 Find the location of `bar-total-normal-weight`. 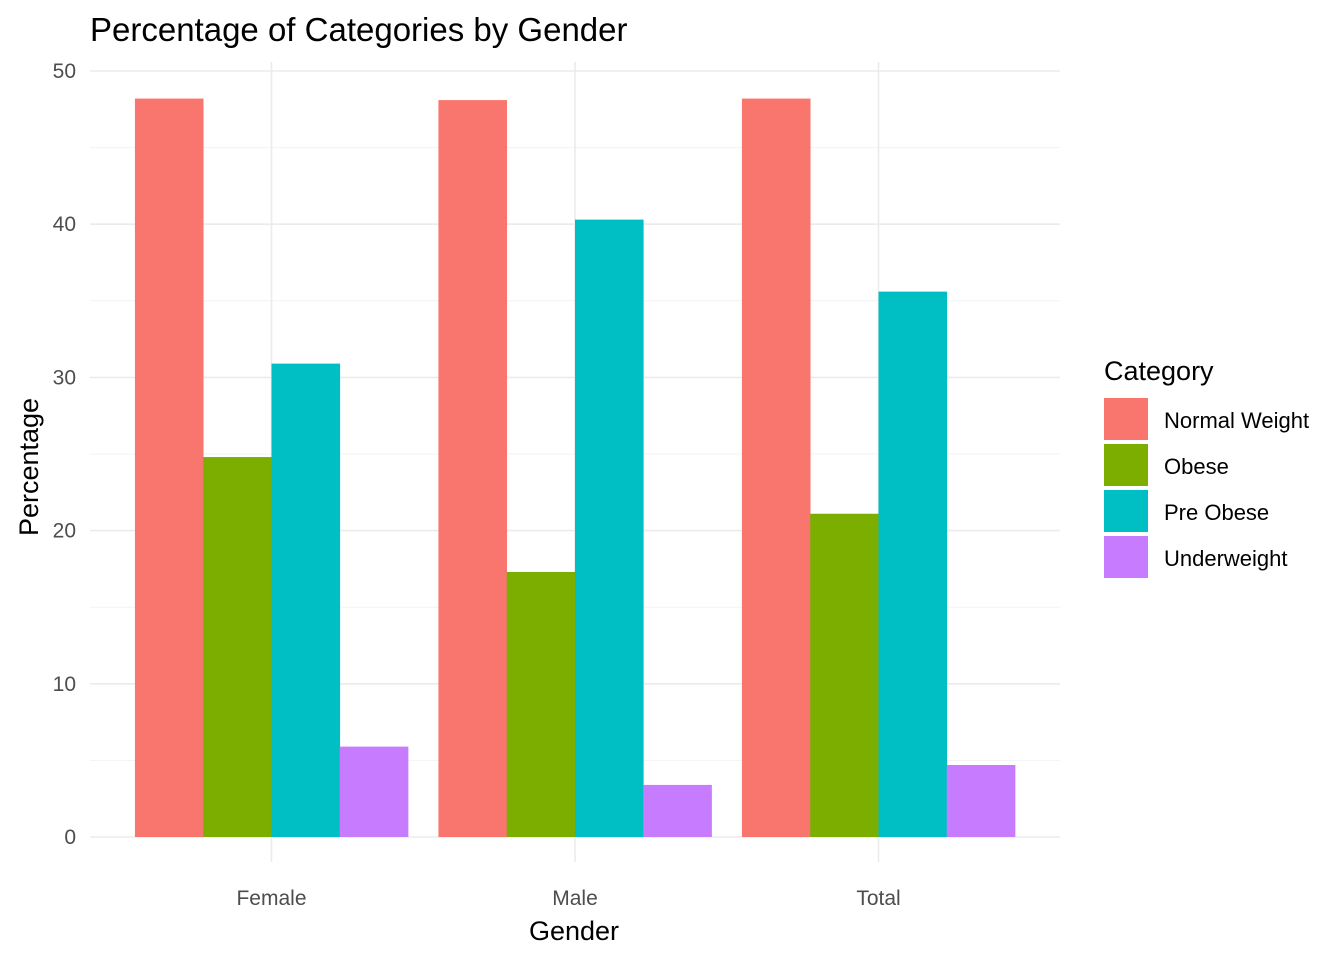

bar-total-normal-weight is located at coordinates (776, 468).